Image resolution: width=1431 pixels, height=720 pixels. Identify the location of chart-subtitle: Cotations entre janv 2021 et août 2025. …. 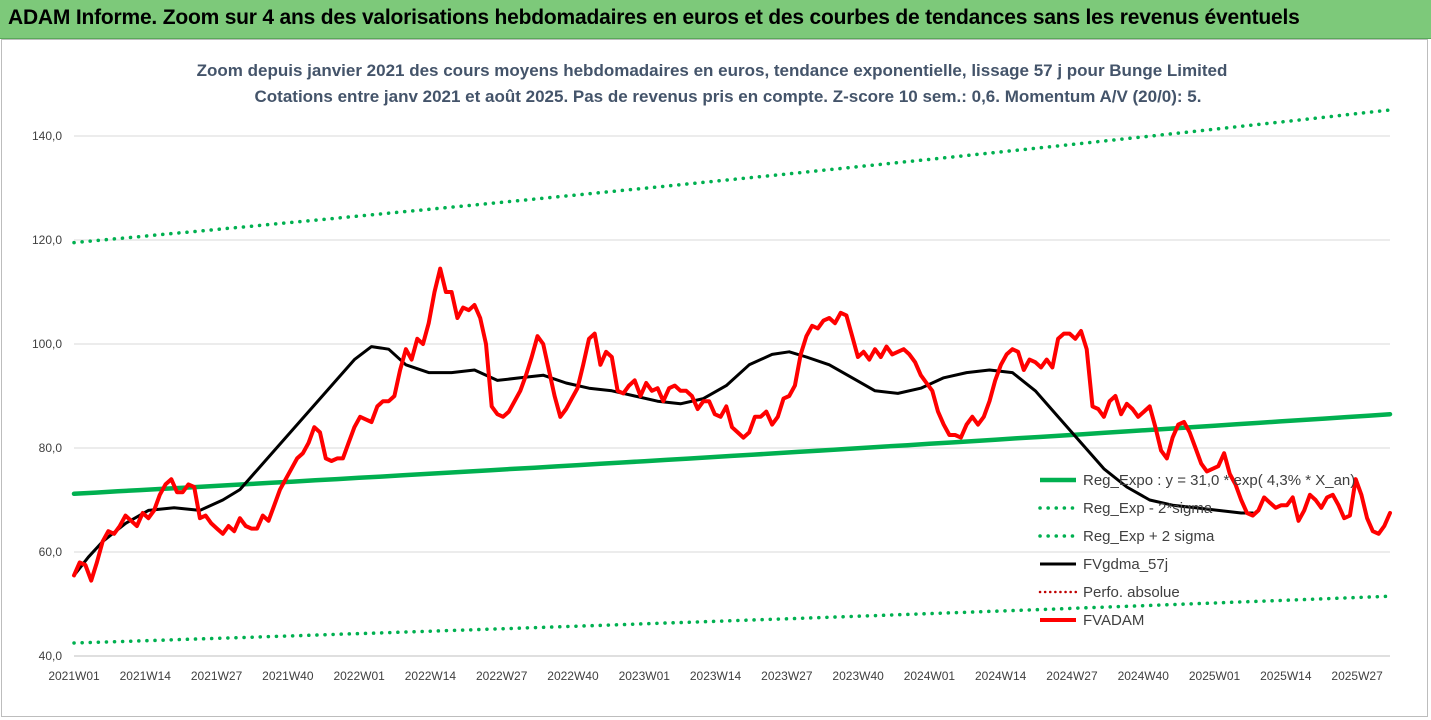
(728, 96).